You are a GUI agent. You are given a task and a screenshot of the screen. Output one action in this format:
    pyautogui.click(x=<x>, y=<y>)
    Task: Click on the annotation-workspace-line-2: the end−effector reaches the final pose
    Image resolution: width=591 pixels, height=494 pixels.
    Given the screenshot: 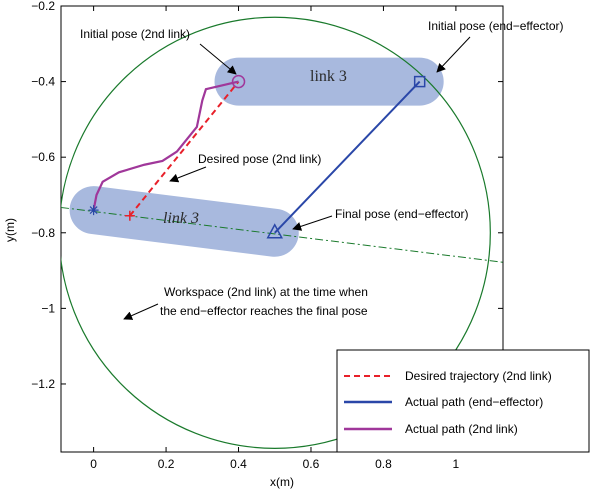 What is the action you would take?
    pyautogui.click(x=264, y=311)
    